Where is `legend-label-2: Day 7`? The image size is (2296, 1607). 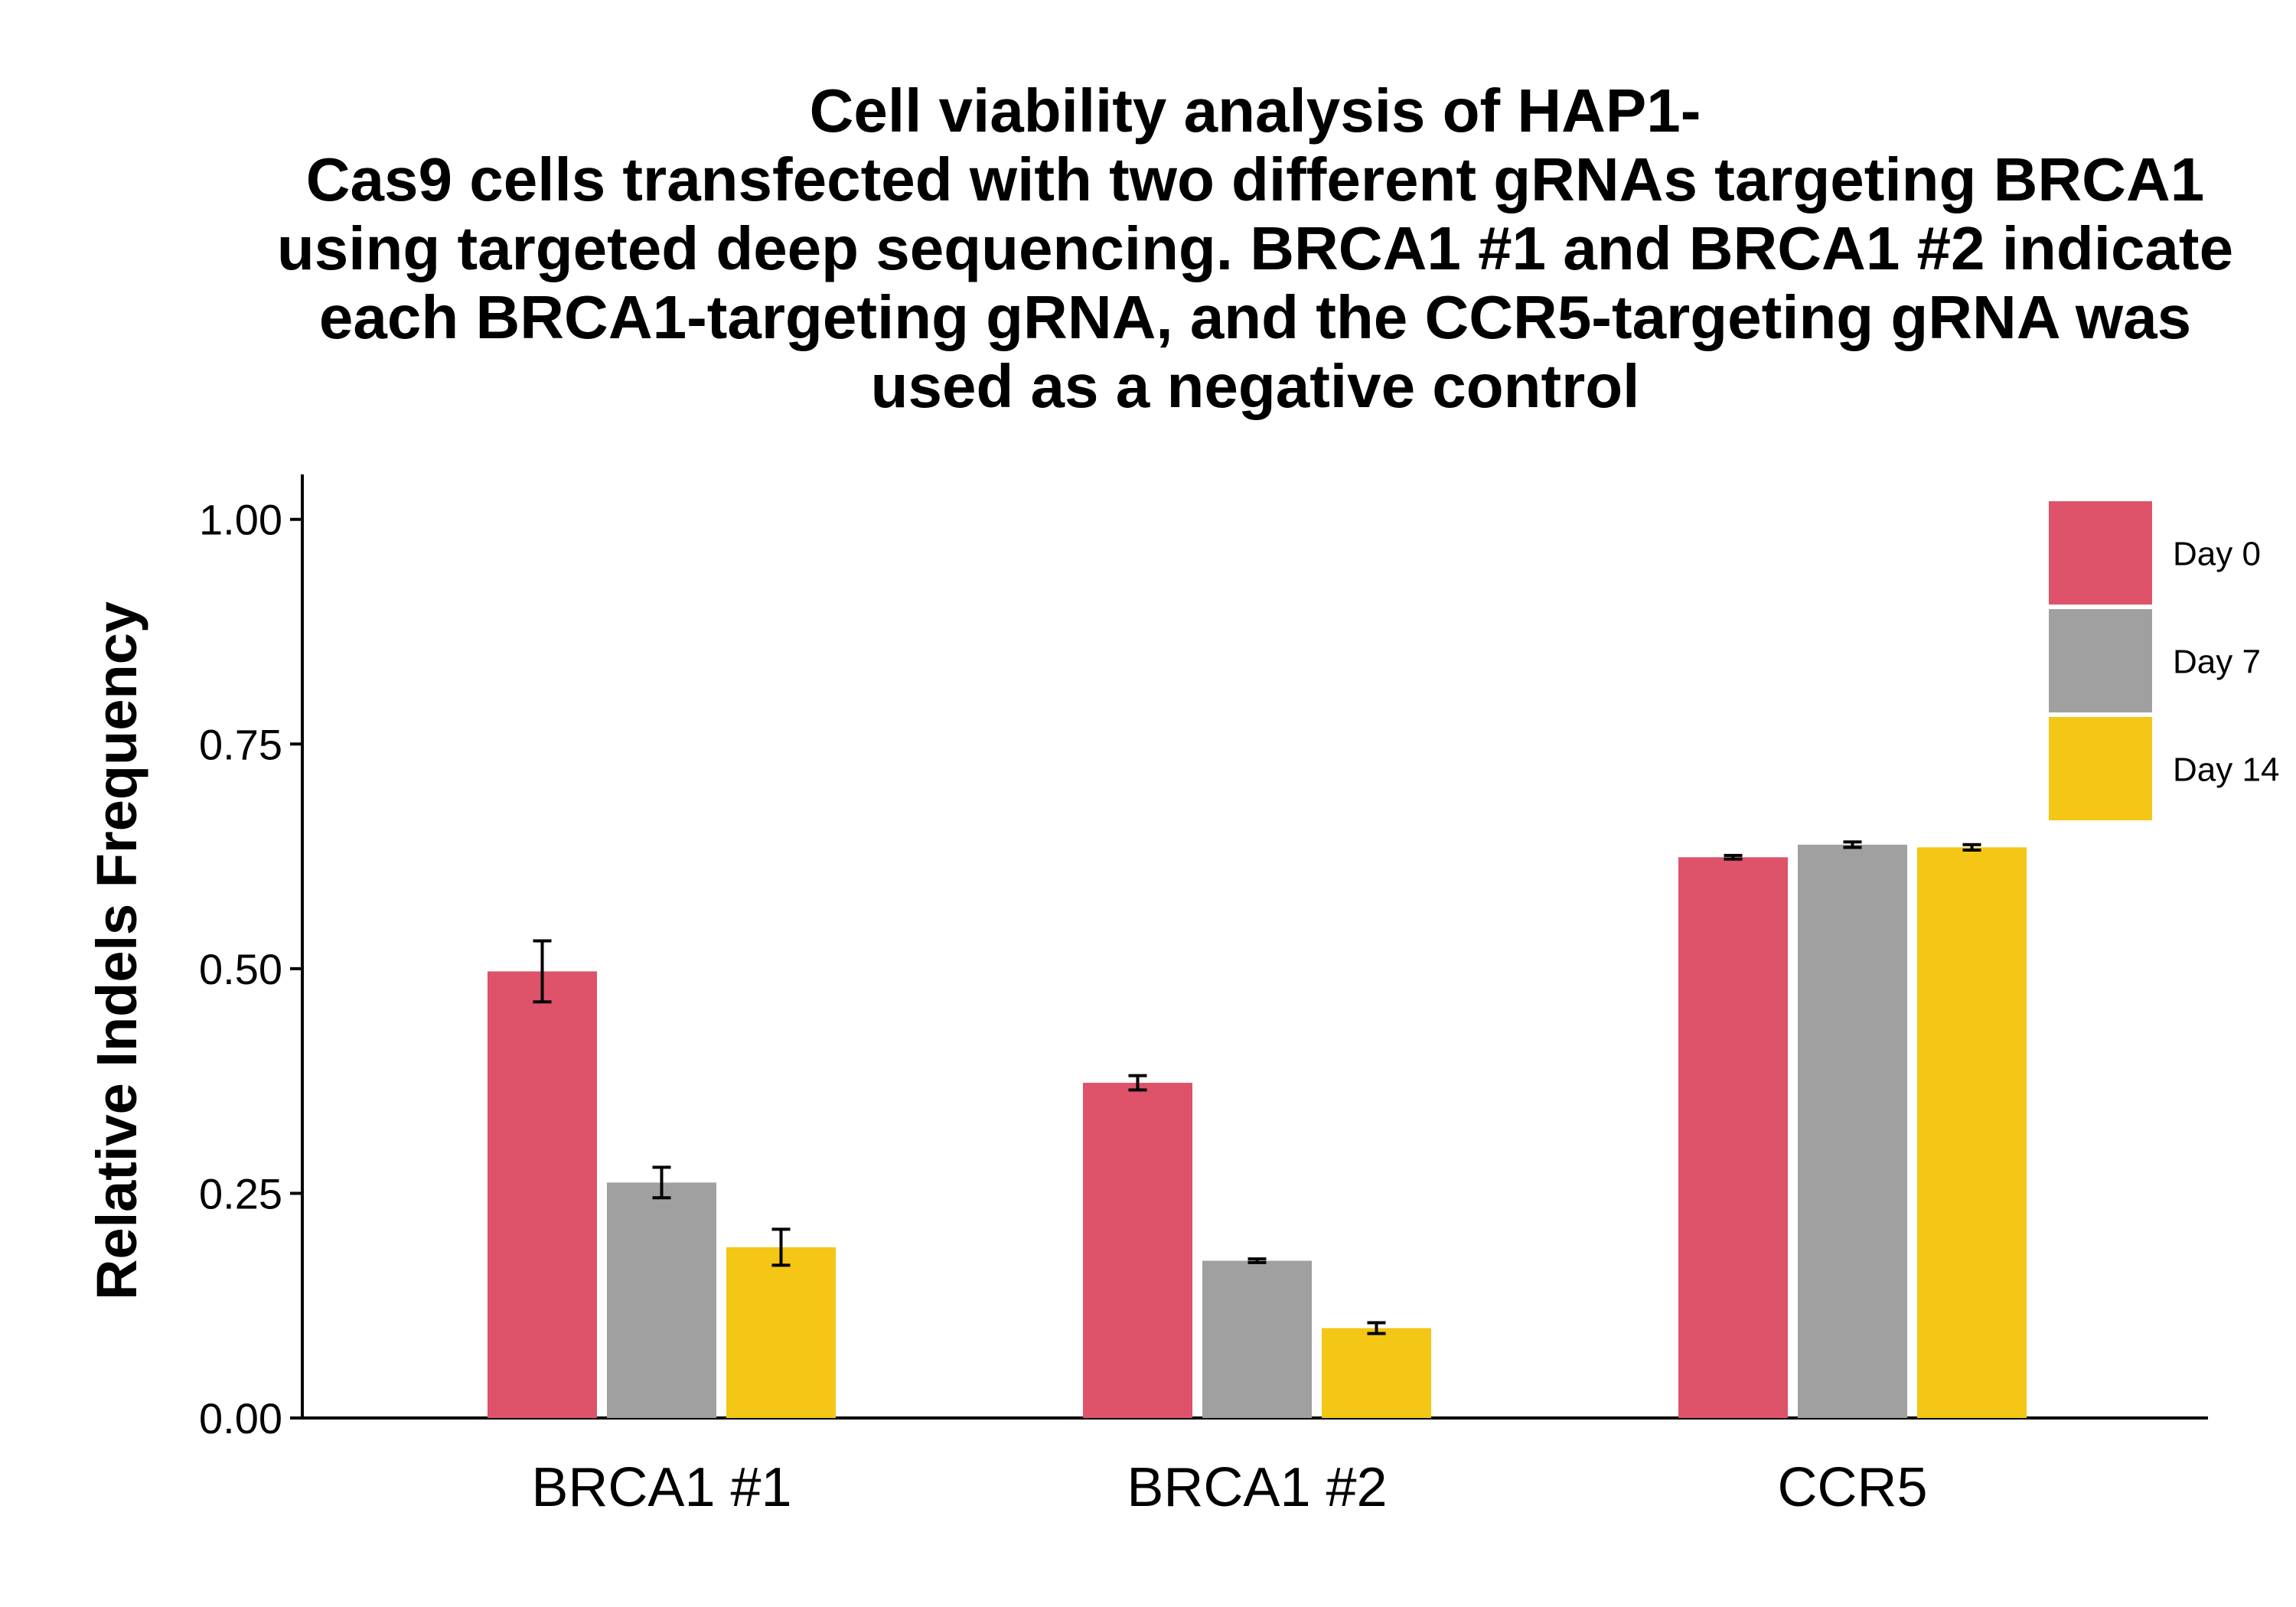
legend-label-2: Day 7 is located at coordinates (2217, 662).